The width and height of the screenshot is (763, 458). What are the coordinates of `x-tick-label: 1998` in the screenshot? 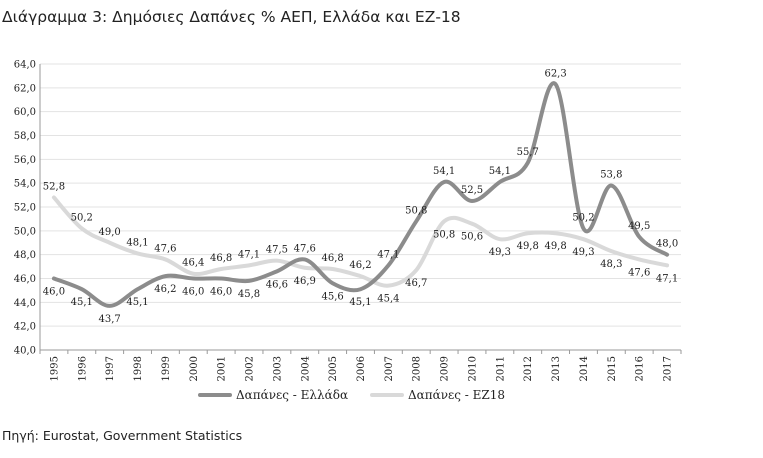 It's located at (138, 368).